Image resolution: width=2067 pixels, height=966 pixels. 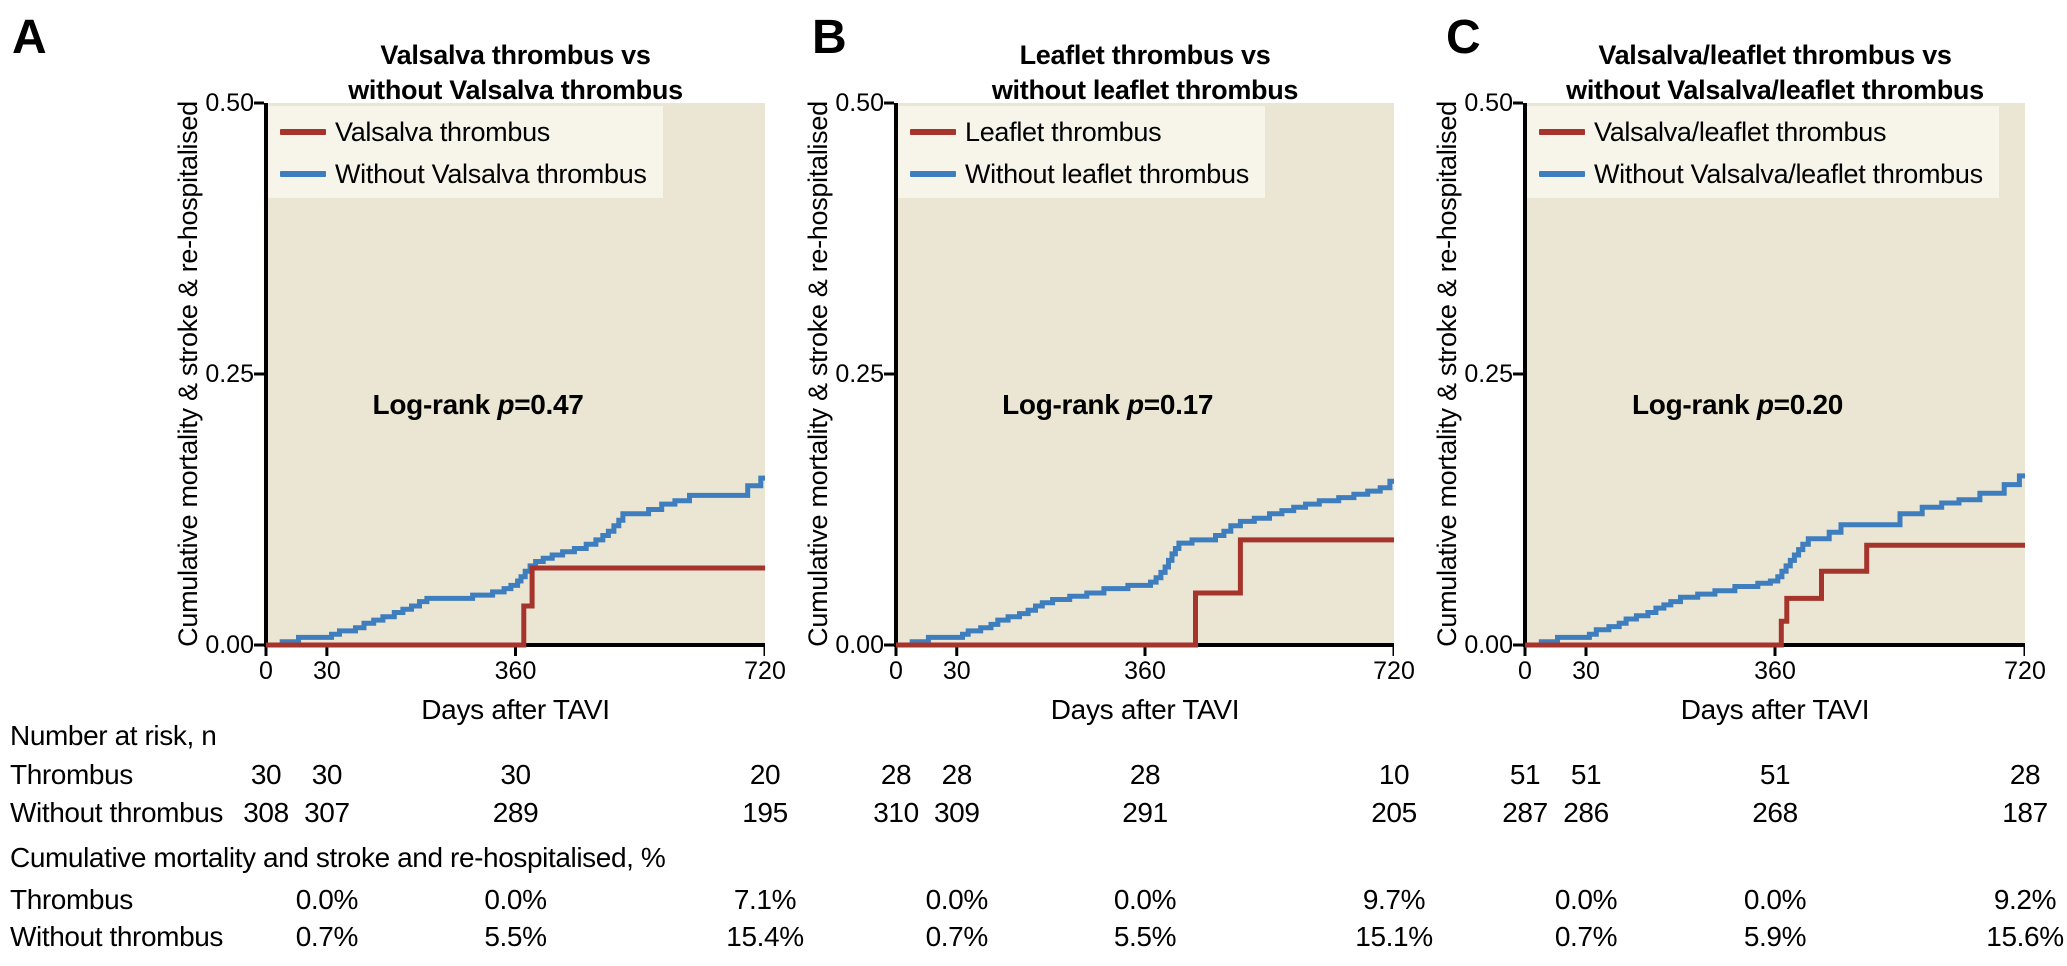 I want to click on risk-value: 187, so click(x=2025, y=812).